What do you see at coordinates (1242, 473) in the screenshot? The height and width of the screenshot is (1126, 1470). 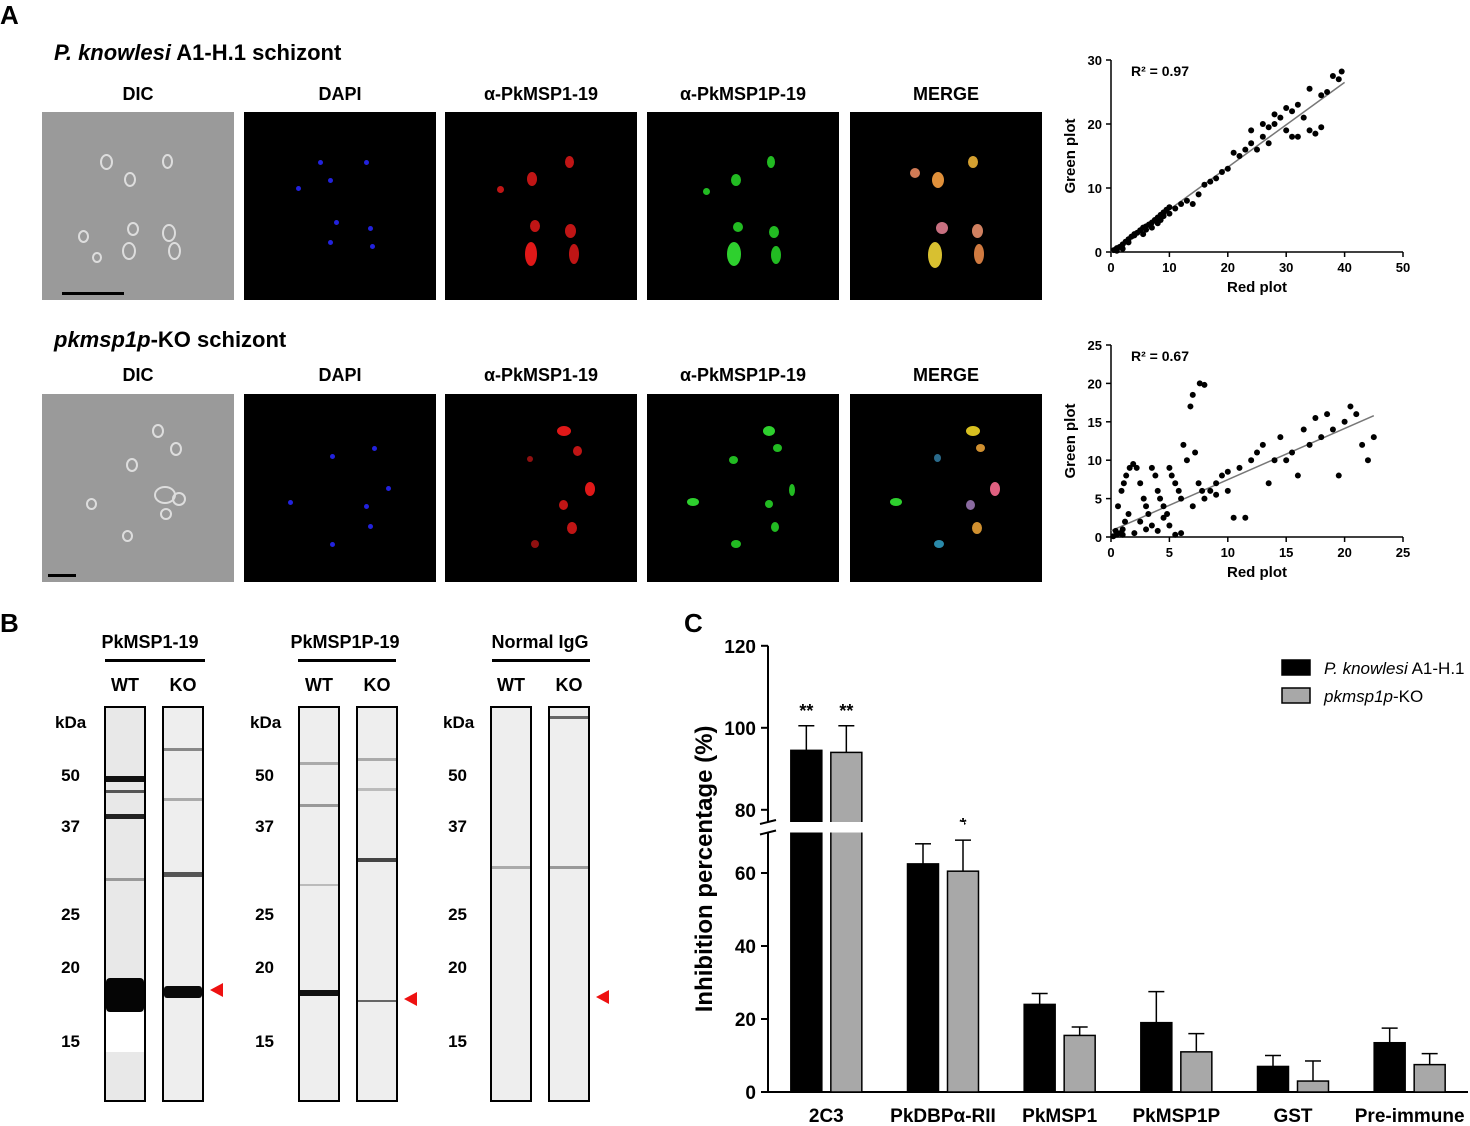 I see `fit-line` at bounding box center [1242, 473].